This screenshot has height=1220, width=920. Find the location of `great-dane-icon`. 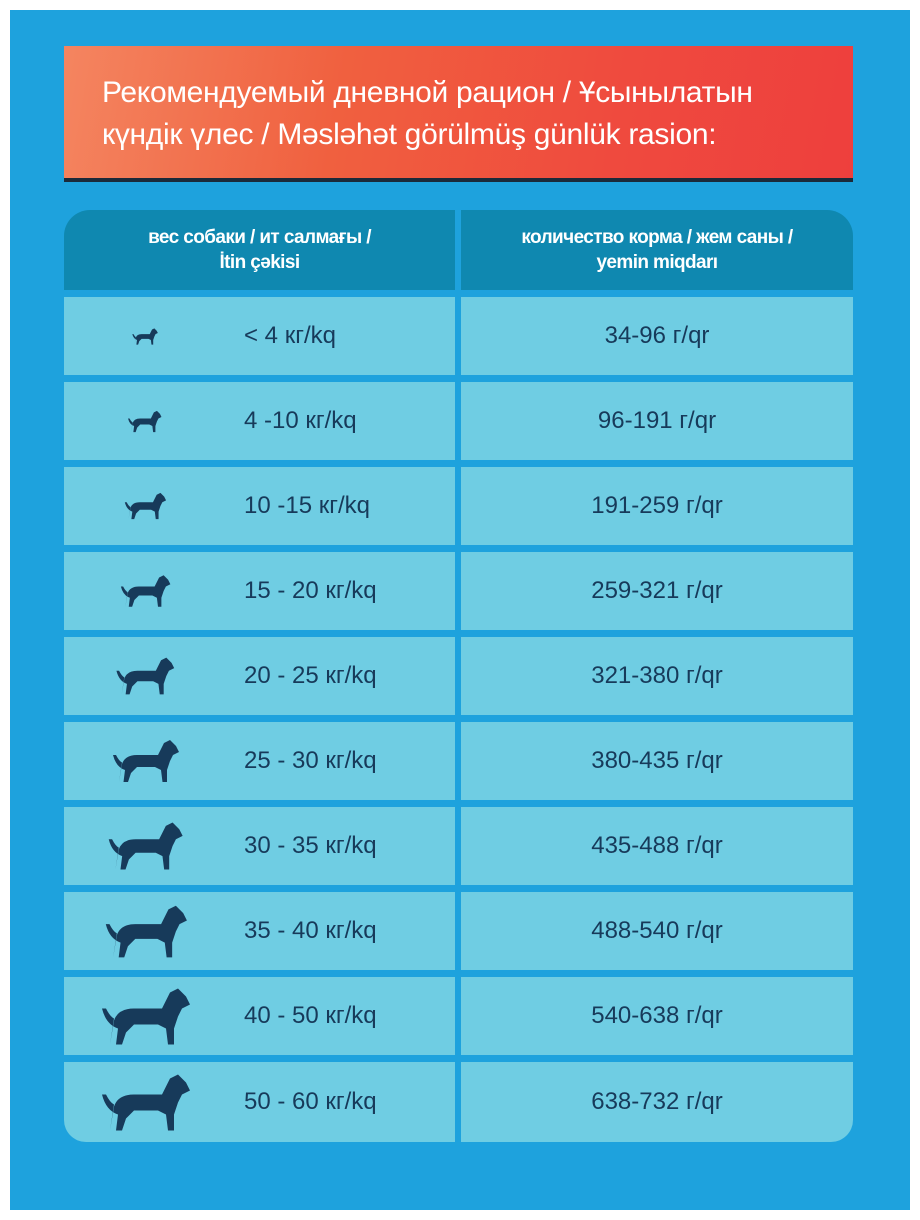

great-dane-icon is located at coordinates (144, 1102).